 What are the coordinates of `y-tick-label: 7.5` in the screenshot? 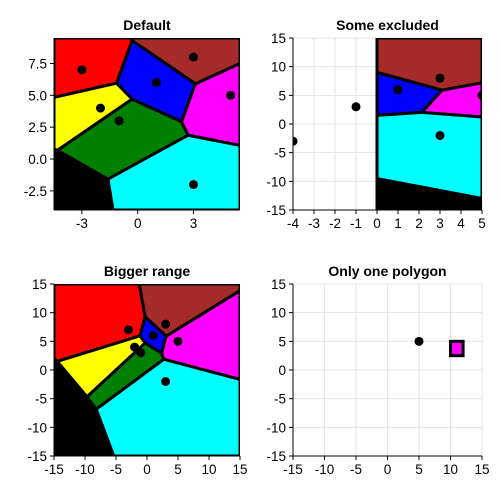 It's located at (37, 63).